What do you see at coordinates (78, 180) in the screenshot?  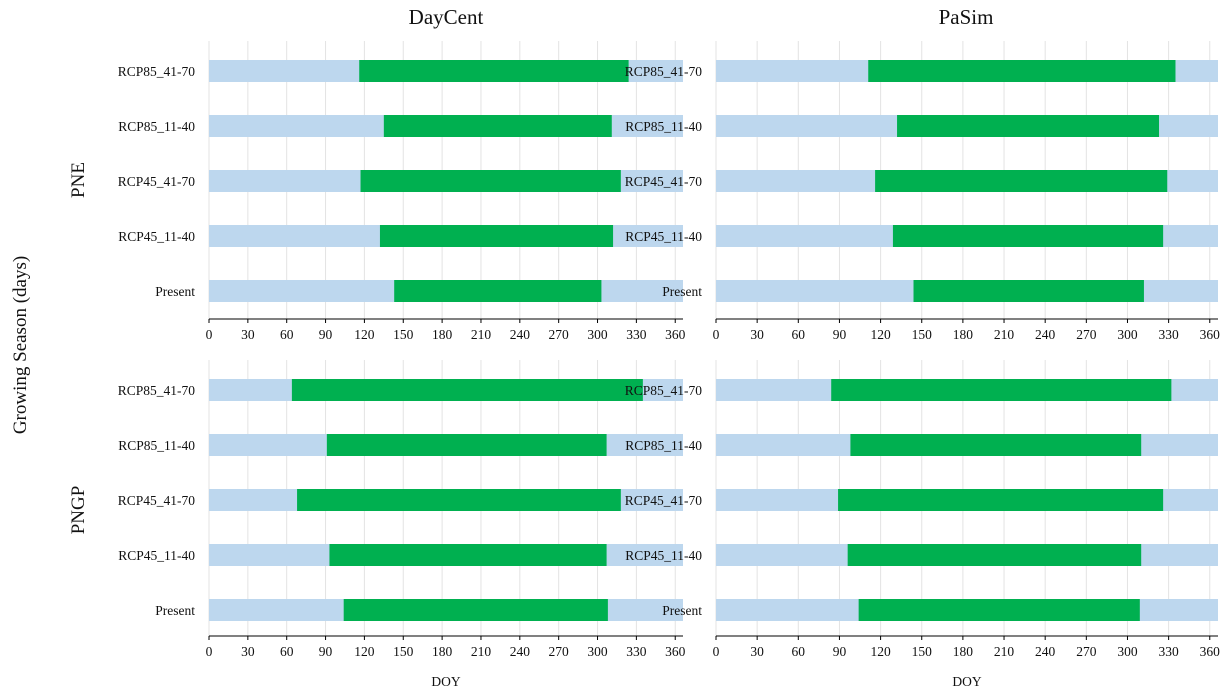 I see `row-title-pne: PNE` at bounding box center [78, 180].